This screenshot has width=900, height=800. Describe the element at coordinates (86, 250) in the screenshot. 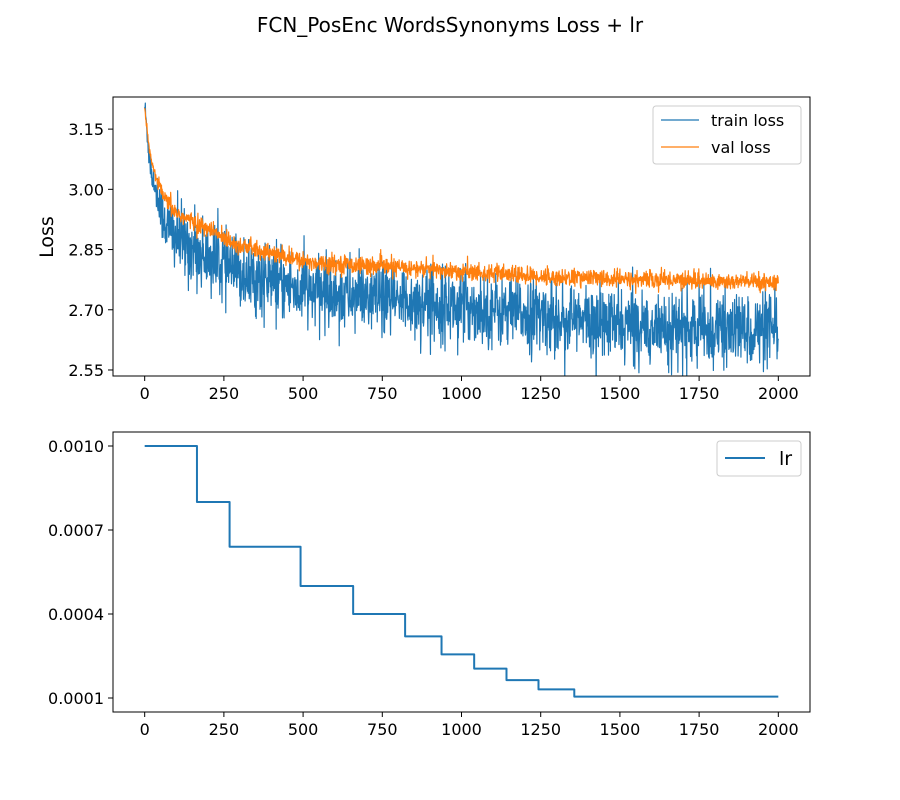

I see `y-tick-label: 2.85` at that location.